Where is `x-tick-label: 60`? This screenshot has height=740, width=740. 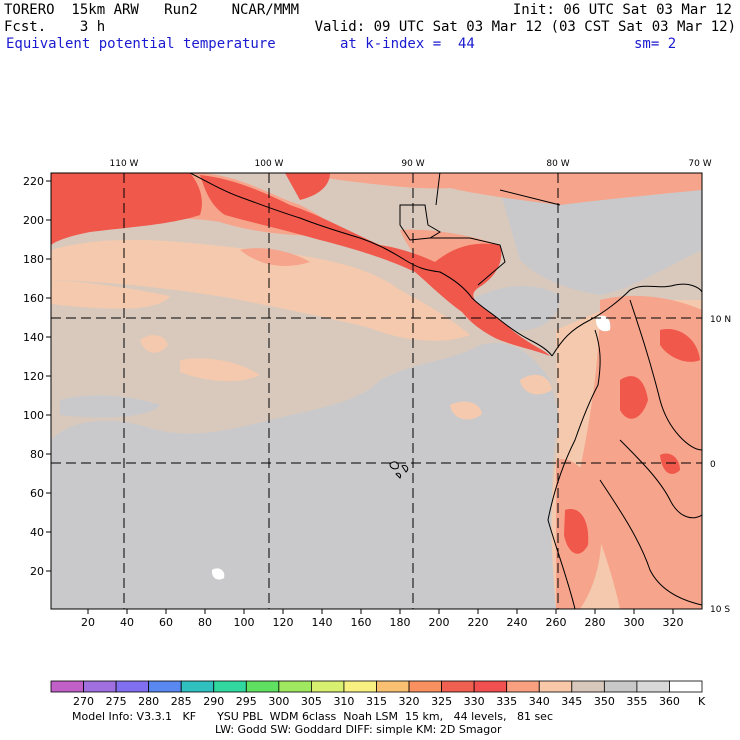
x-tick-label: 60 is located at coordinates (166, 622).